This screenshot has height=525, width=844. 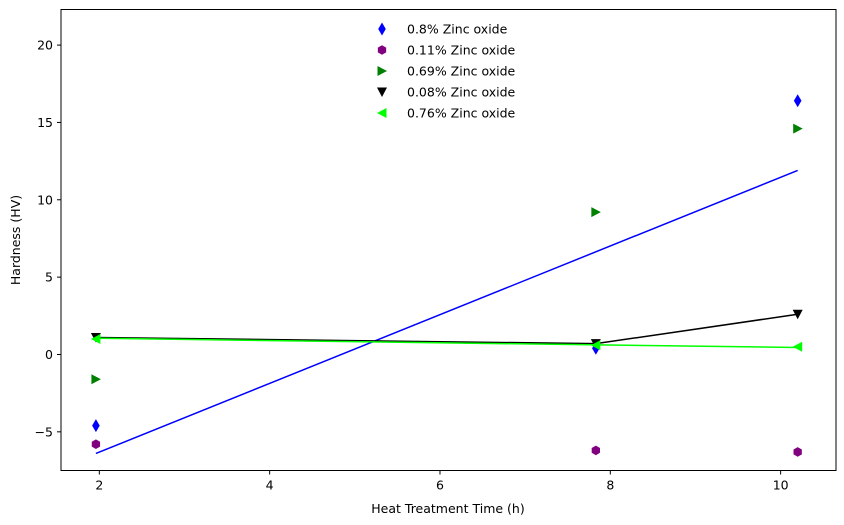 What do you see at coordinates (797, 314) in the screenshot?
I see `data-point-0-08-zinc-oxide` at bounding box center [797, 314].